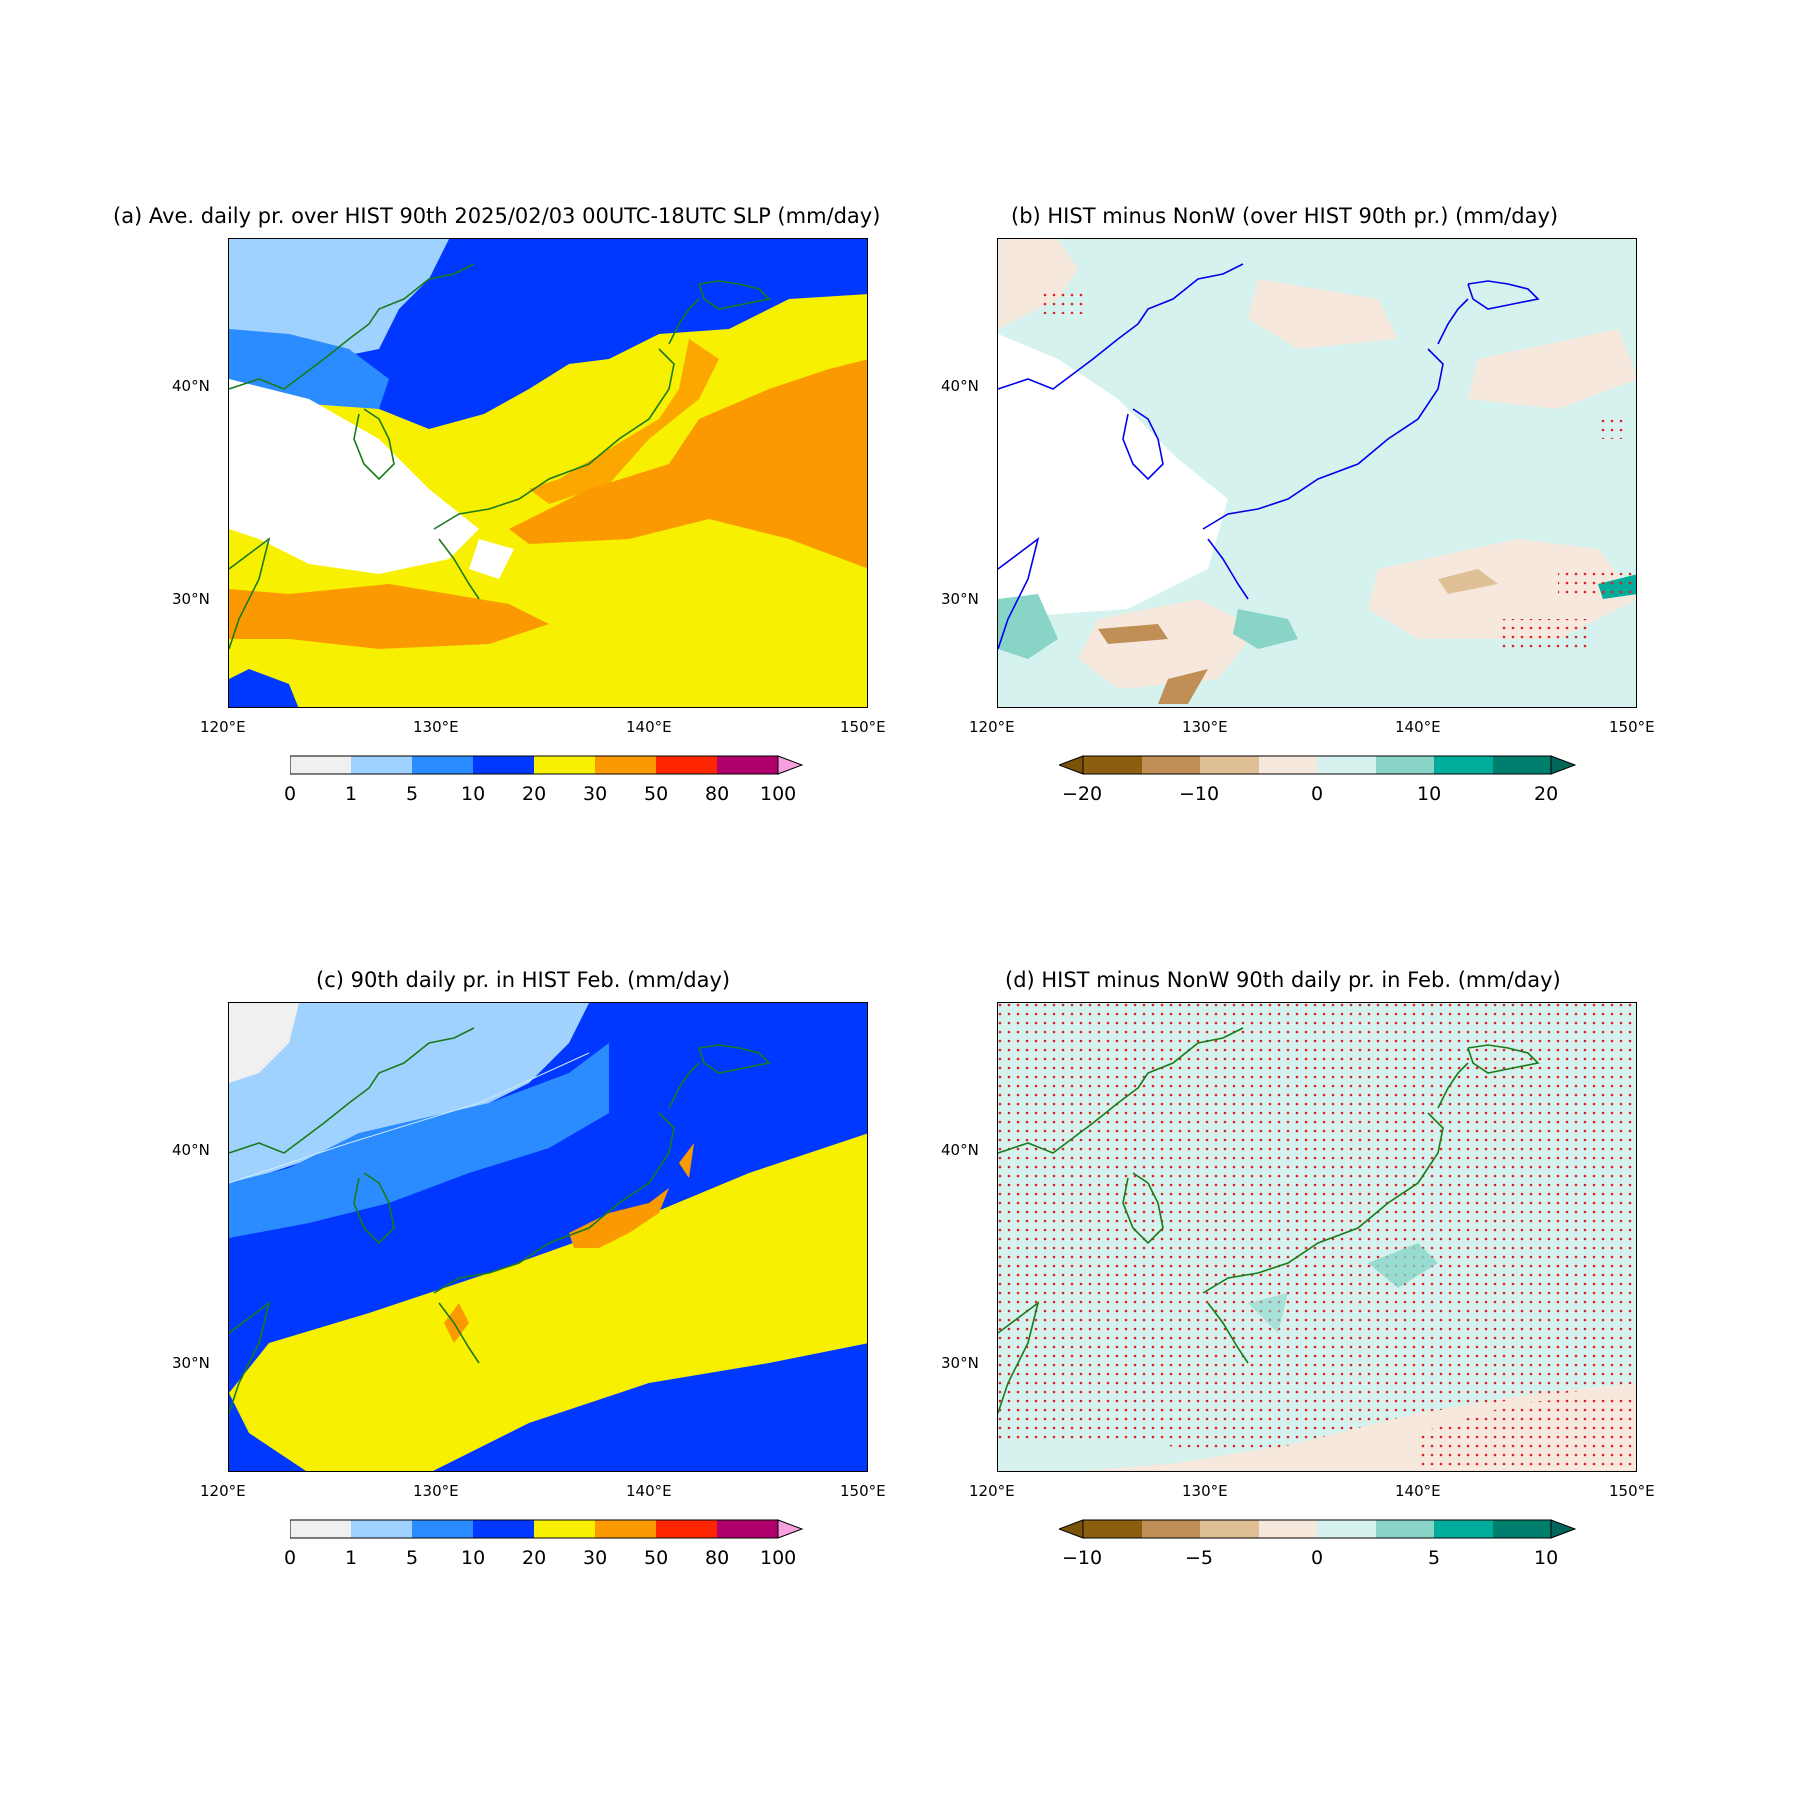 The height and width of the screenshot is (1800, 1800). Describe the element at coordinates (1082, 794) in the screenshot. I see `colorbar-label: −20` at that location.